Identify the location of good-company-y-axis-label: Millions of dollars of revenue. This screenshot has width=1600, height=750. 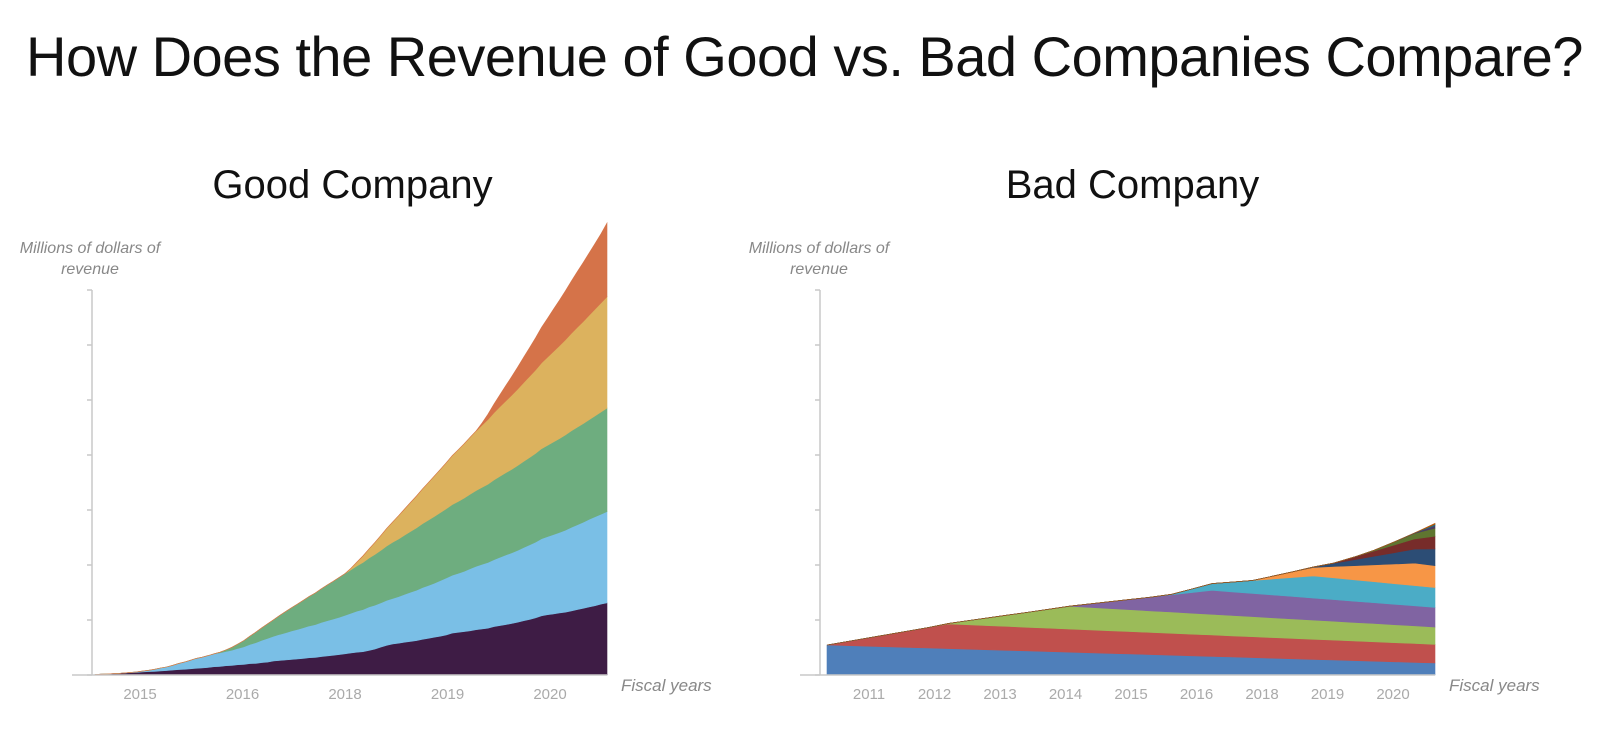
(90, 259).